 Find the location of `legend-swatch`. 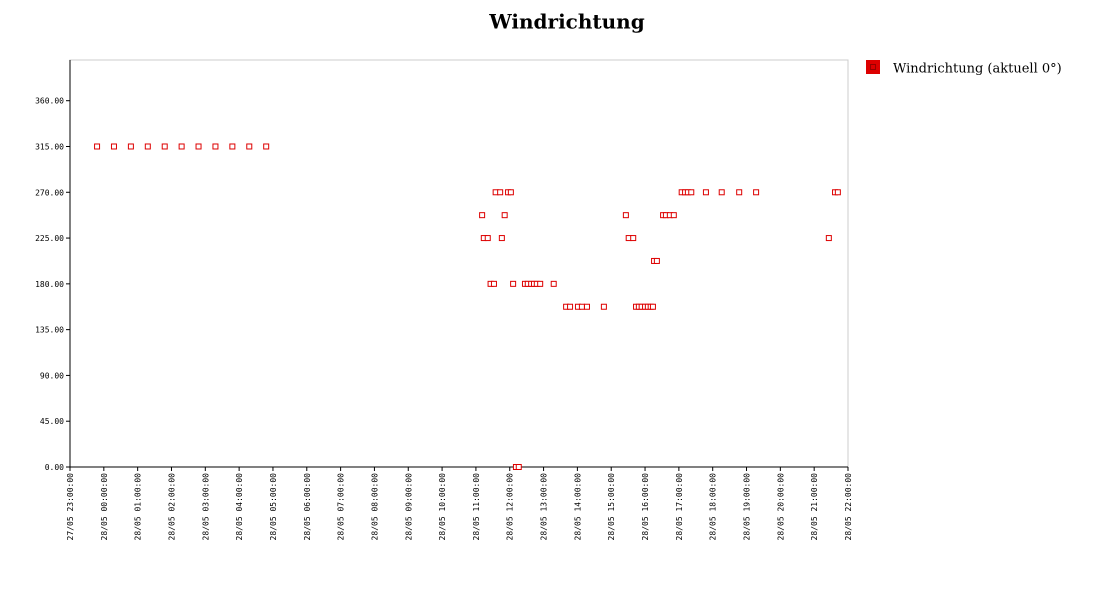

legend-swatch is located at coordinates (873, 67).